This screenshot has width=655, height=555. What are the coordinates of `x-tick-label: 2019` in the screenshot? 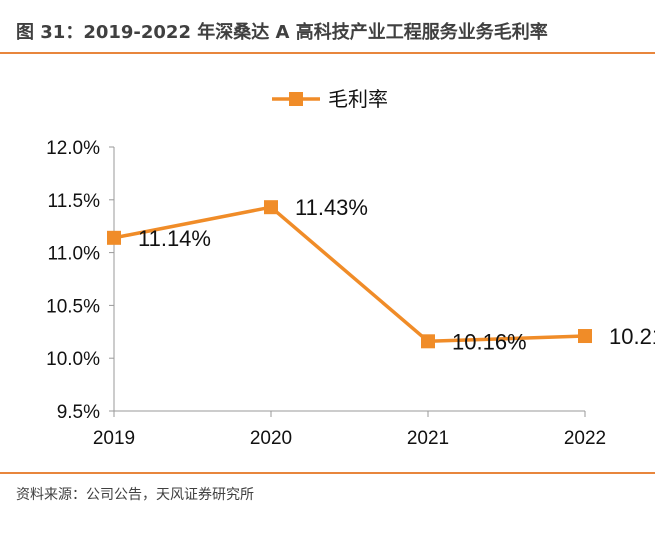 It's located at (114, 438).